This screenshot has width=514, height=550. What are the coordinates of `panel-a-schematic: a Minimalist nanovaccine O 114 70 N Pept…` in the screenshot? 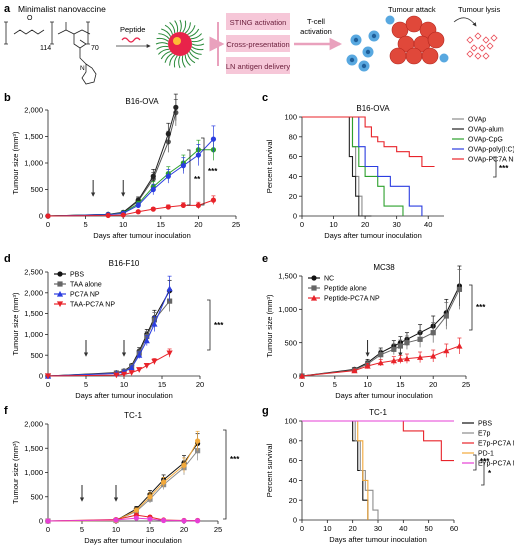 It's located at (252, 44).